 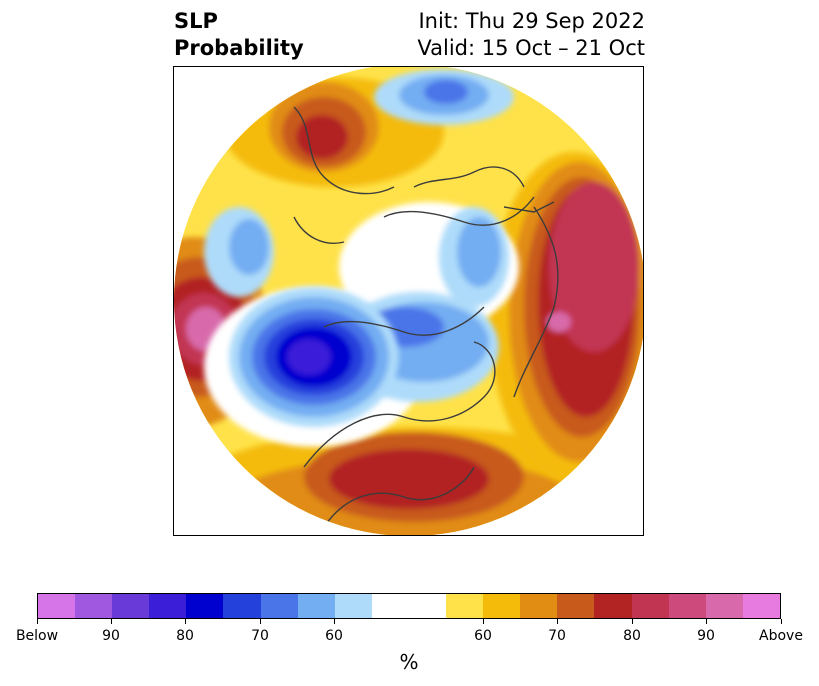 I want to click on title-variable: Probability, so click(x=239, y=48).